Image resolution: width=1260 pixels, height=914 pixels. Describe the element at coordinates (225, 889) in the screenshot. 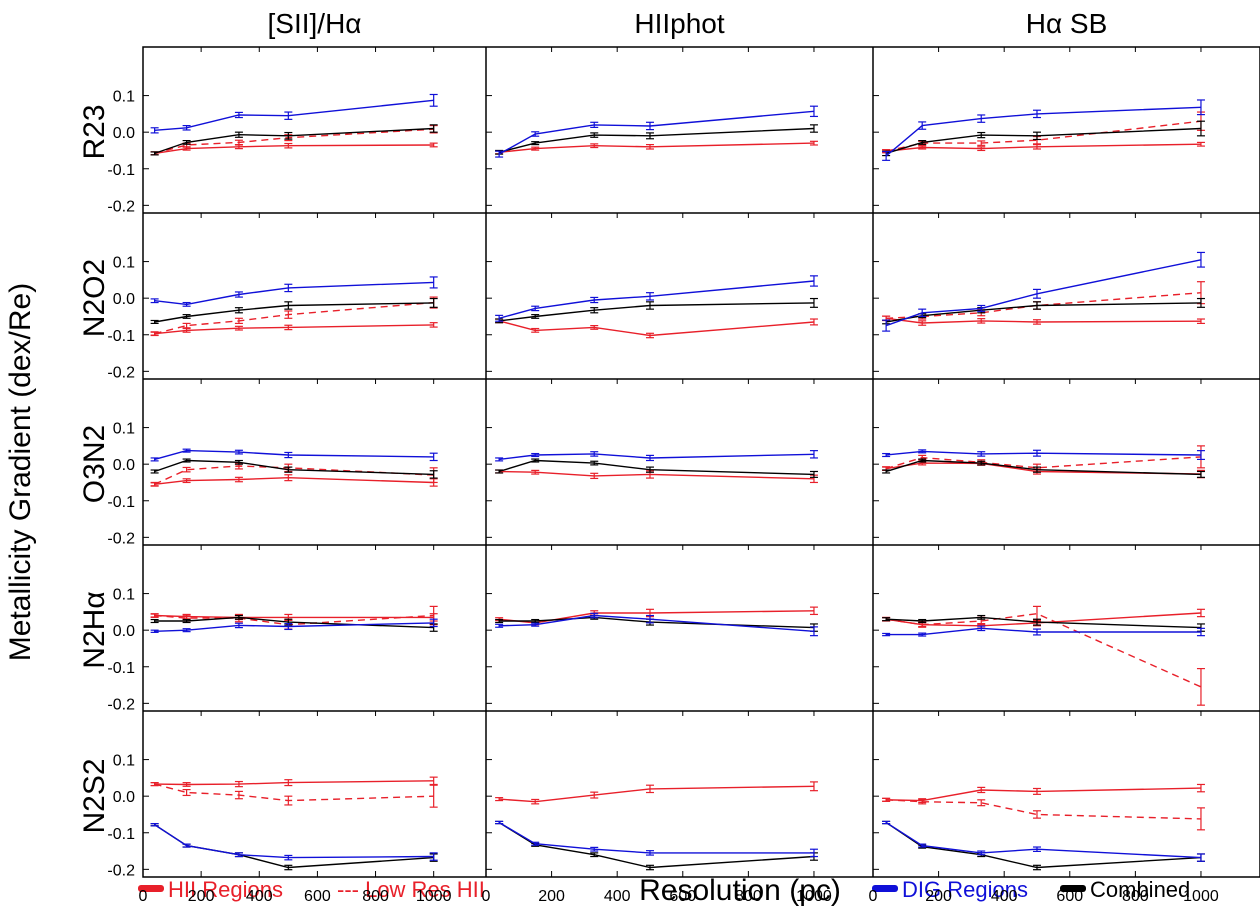

I see `legend-hii-label: HII Regions` at that location.